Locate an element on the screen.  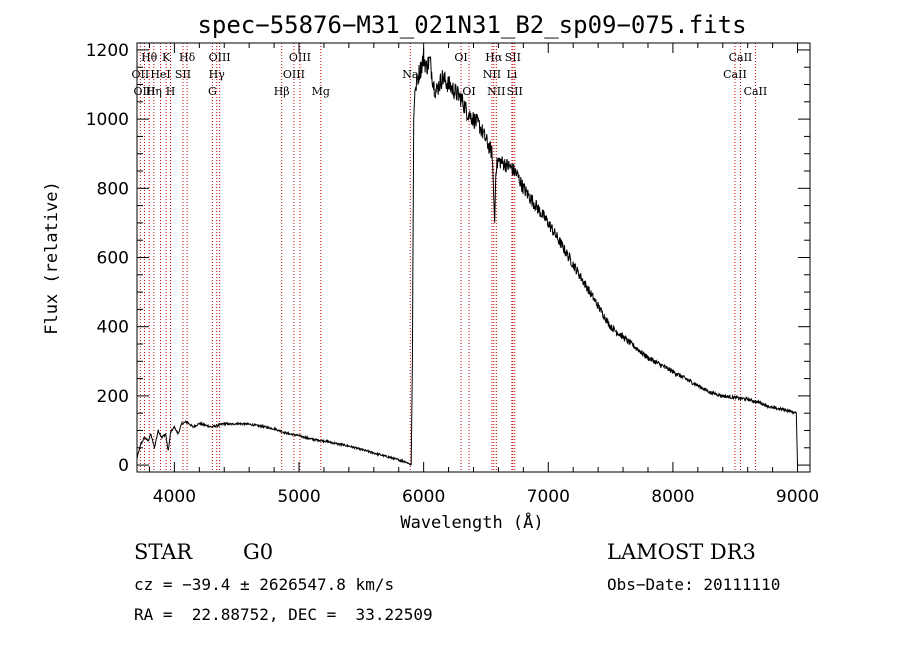
x-tick-label: 5000 is located at coordinates (298, 497).